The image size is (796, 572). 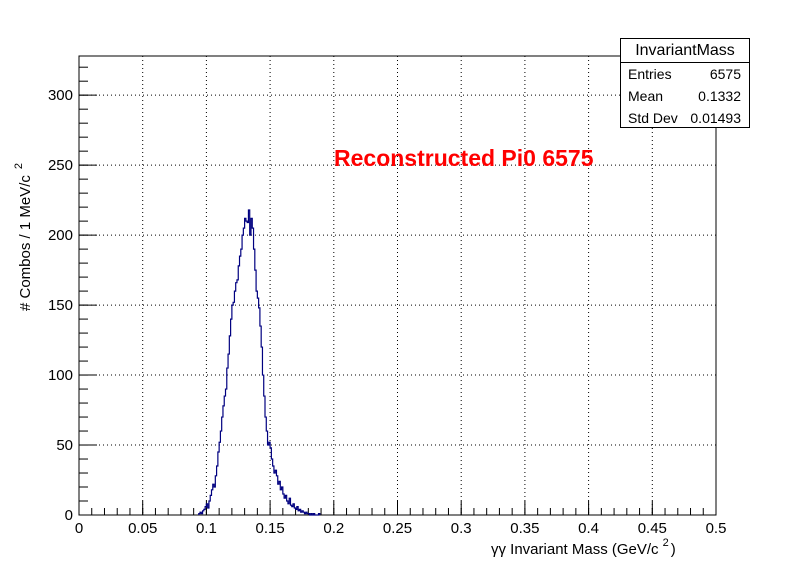 What do you see at coordinates (60, 375) in the screenshot?
I see `y-tick-label: 100` at bounding box center [60, 375].